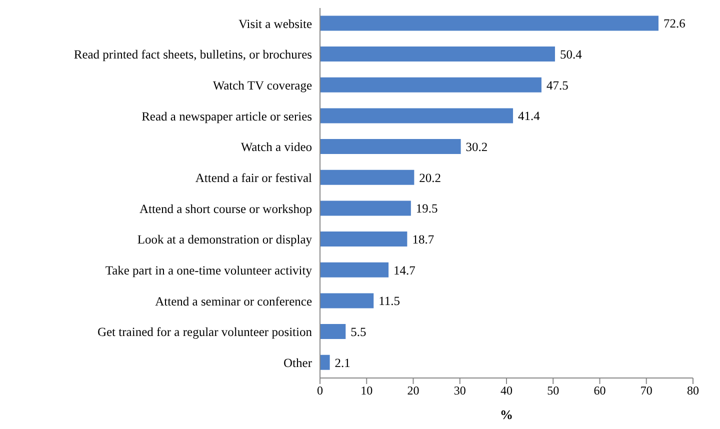  I want to click on x-tick-label: 10, so click(366, 391).